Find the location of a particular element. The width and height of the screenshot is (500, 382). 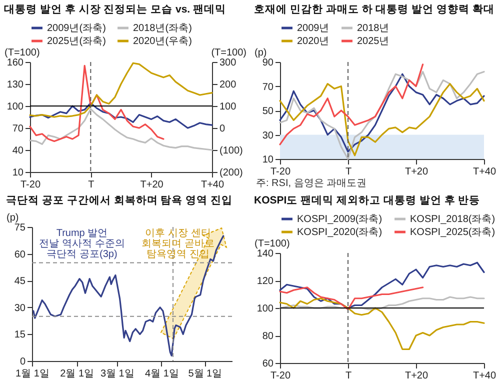

x-tick-label: 3월 1일 is located at coordinates (117, 374).